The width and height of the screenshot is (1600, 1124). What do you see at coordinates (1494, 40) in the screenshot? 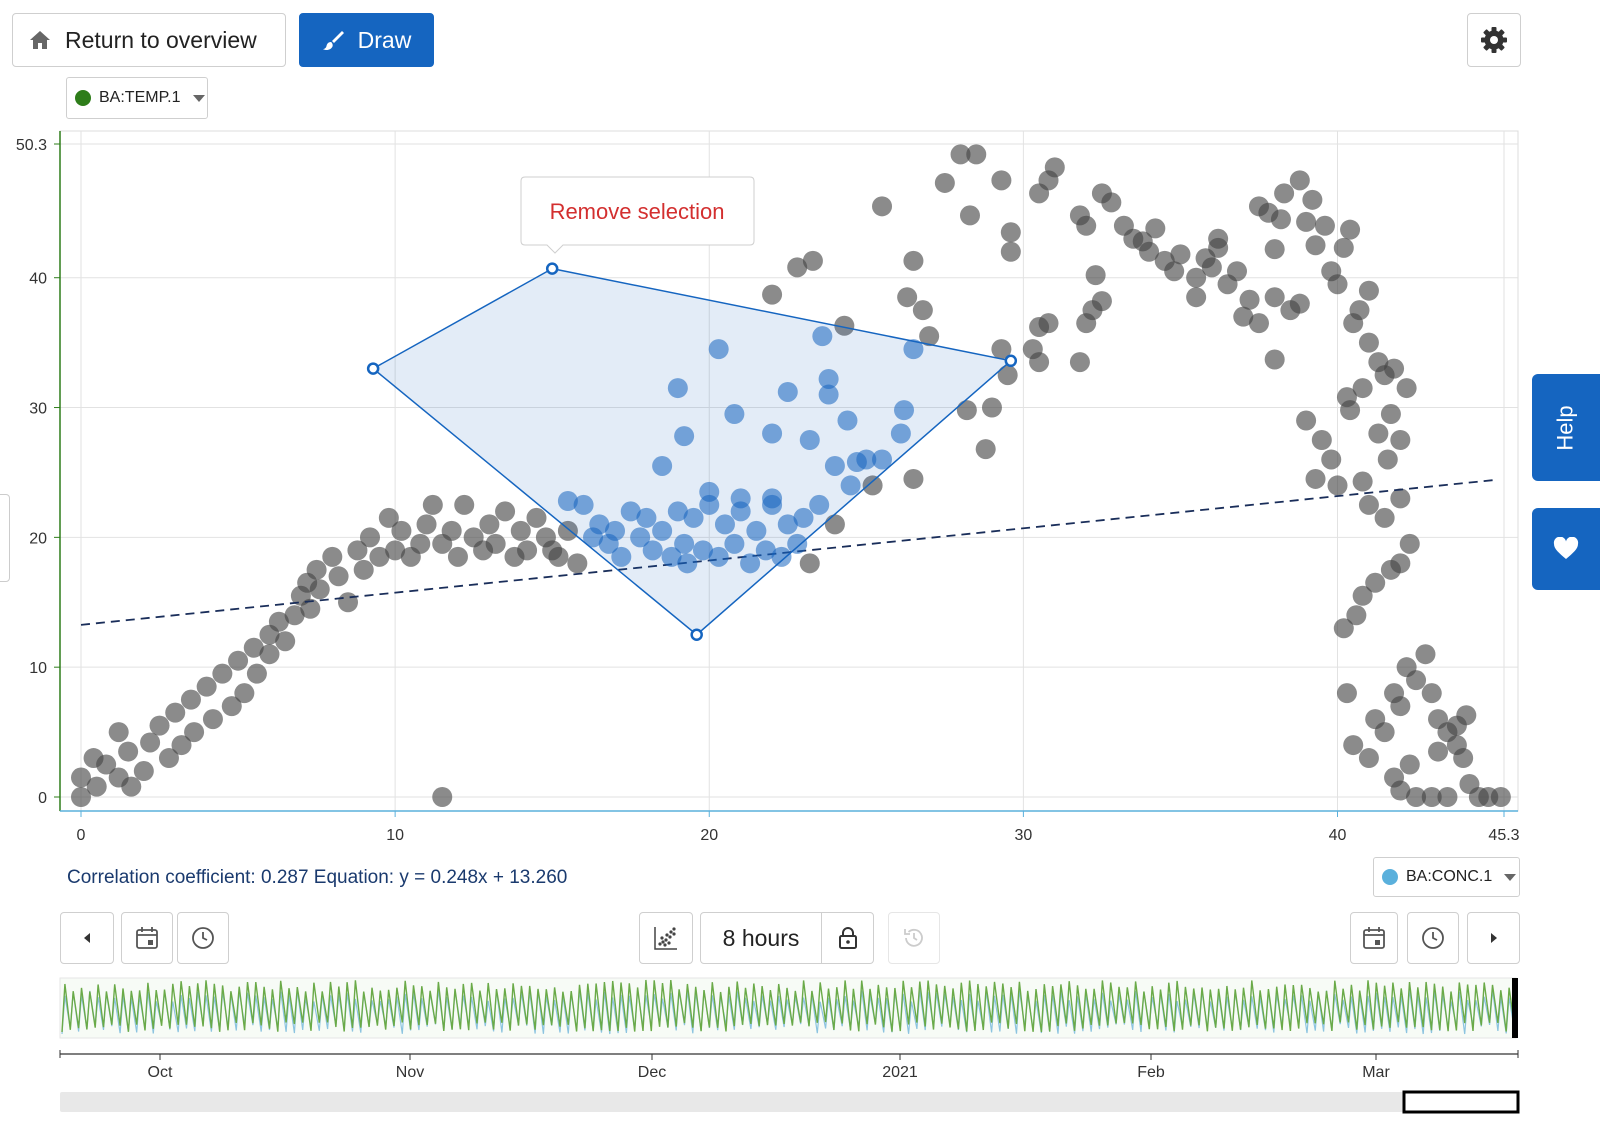
I see `settings-button` at bounding box center [1494, 40].